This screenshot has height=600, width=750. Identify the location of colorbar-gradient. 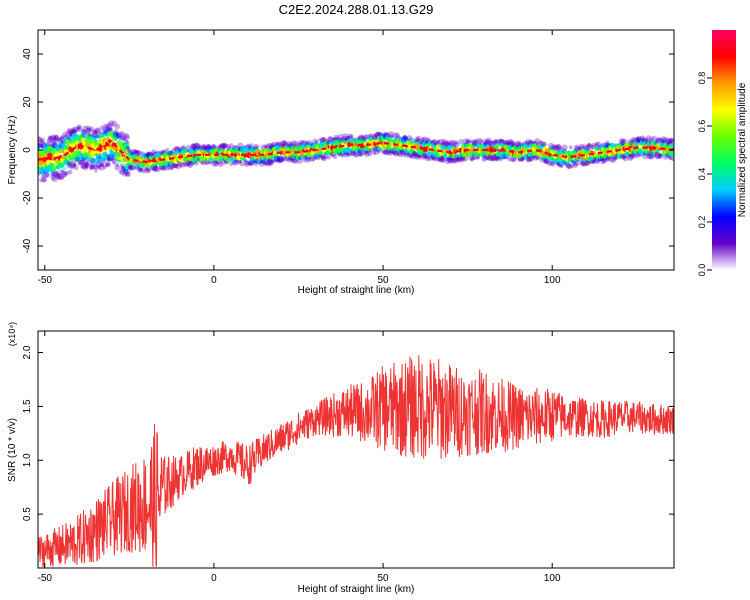
(724, 150).